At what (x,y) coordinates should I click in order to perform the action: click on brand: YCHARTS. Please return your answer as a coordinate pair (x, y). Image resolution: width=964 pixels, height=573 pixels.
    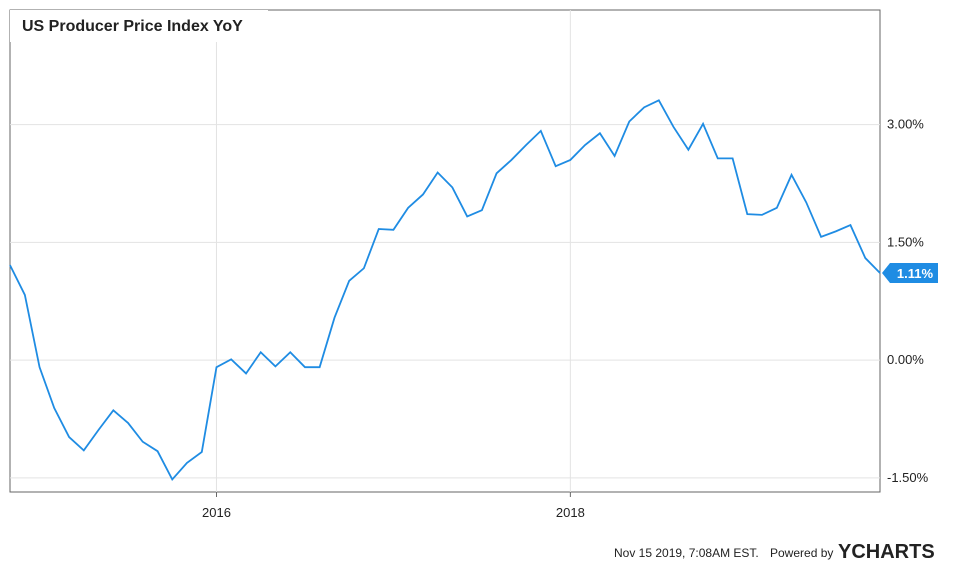
    Looking at the image, I should click on (886, 552).